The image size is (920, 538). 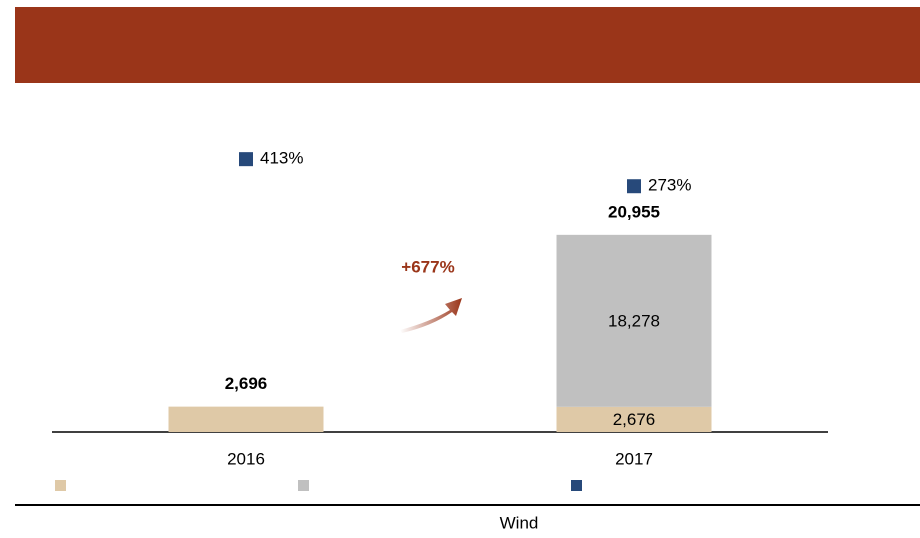 I want to click on total-label: 2,696, so click(x=246, y=383).